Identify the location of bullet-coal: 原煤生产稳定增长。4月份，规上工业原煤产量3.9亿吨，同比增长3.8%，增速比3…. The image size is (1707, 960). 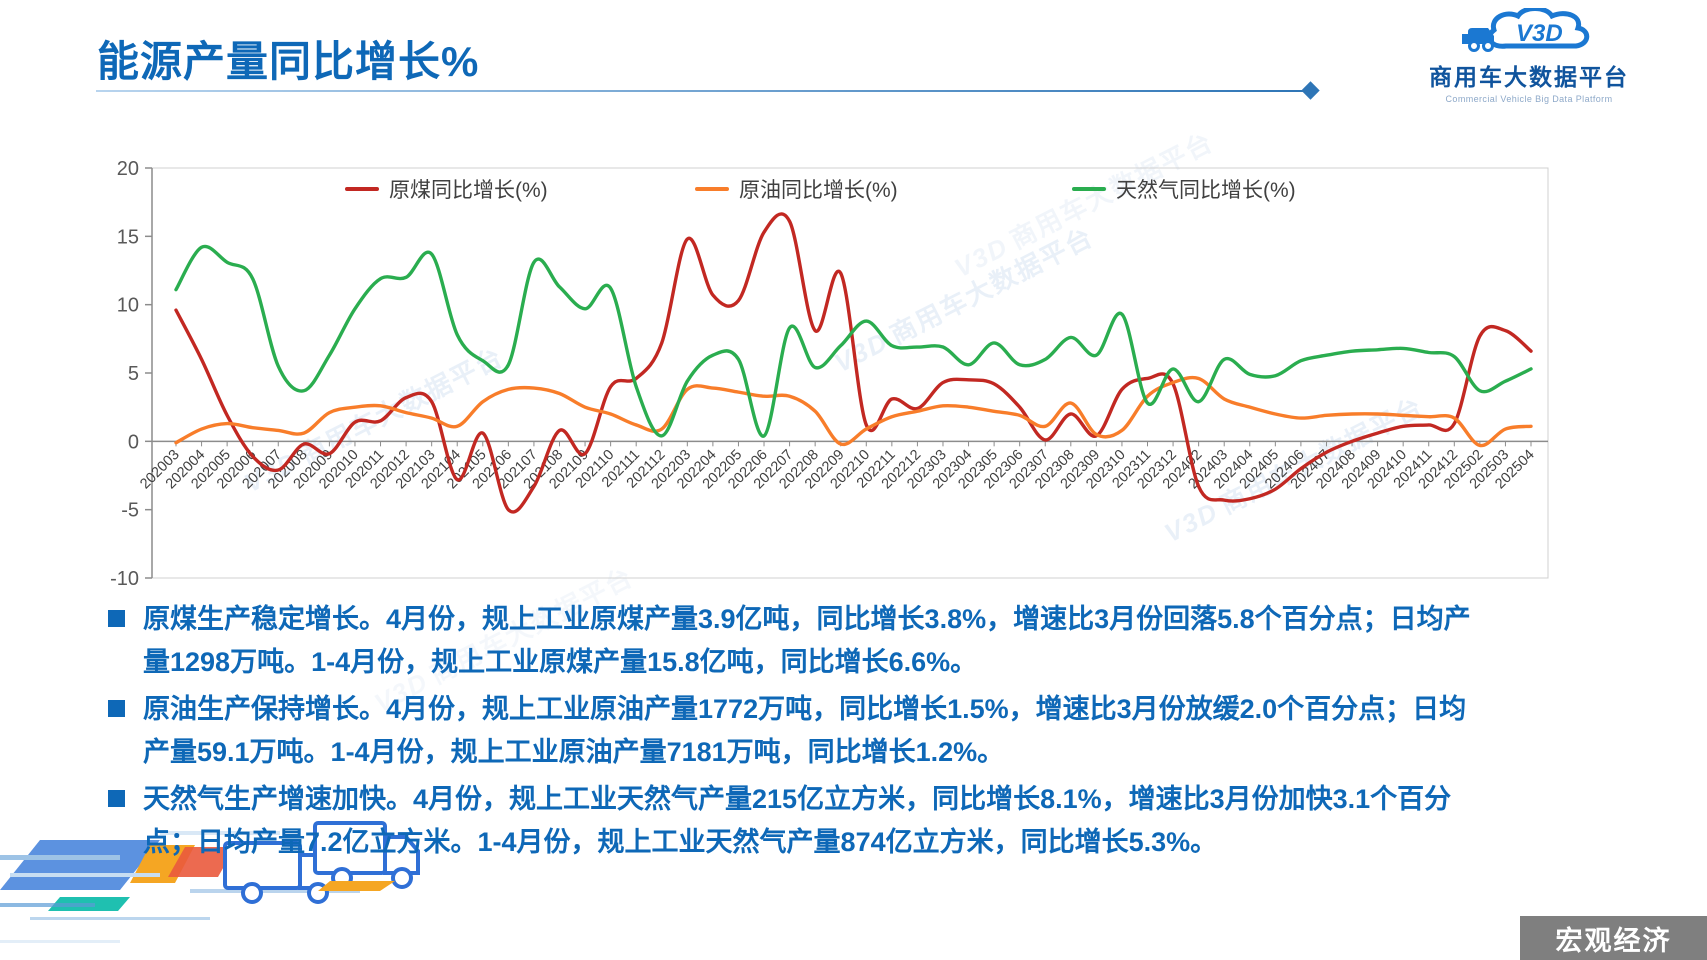
(801, 641).